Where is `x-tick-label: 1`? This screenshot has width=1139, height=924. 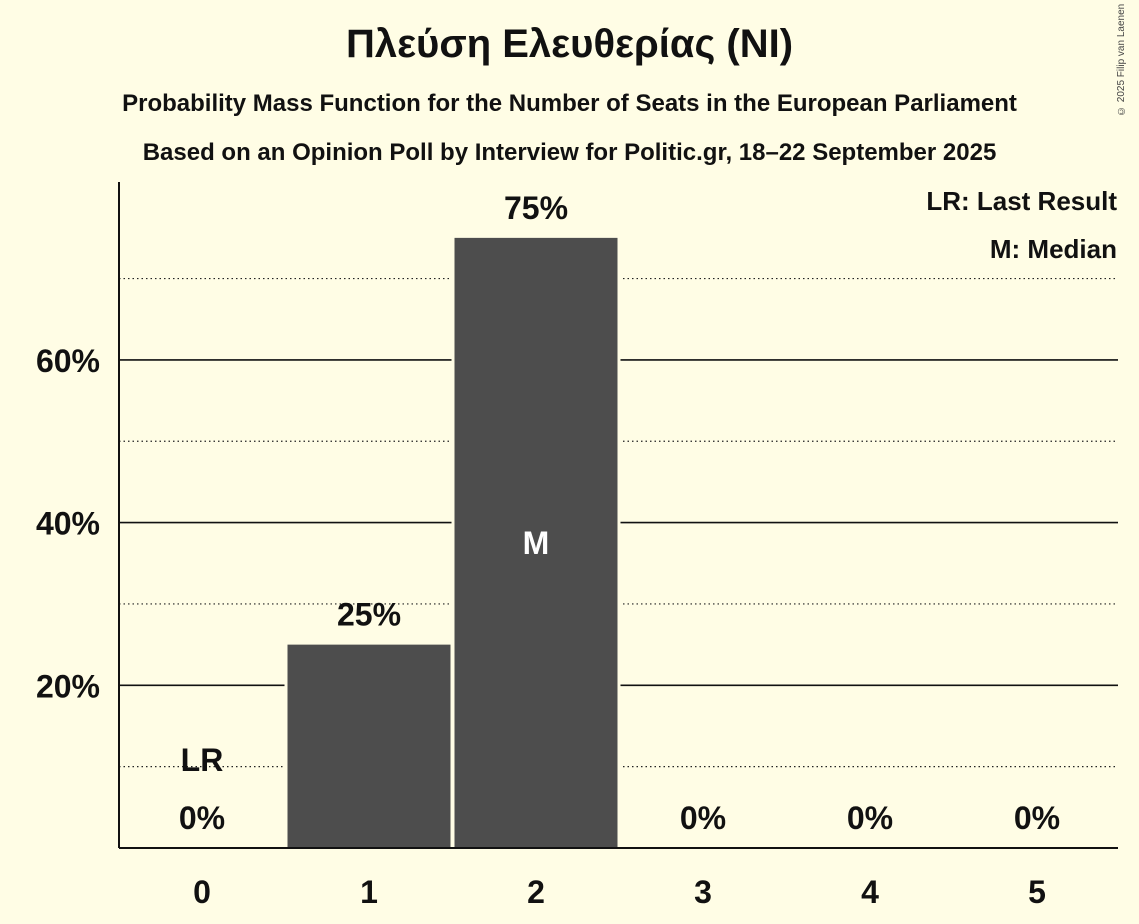
x-tick-label: 1 is located at coordinates (369, 892).